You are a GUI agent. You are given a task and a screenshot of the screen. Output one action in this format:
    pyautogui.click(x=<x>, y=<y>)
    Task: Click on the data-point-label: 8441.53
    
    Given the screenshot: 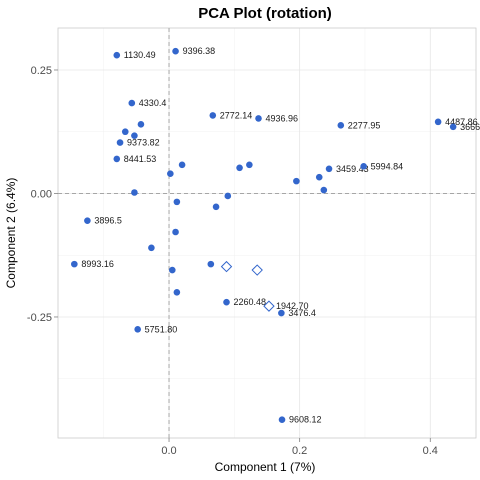 What is the action you would take?
    pyautogui.click(x=140, y=159)
    